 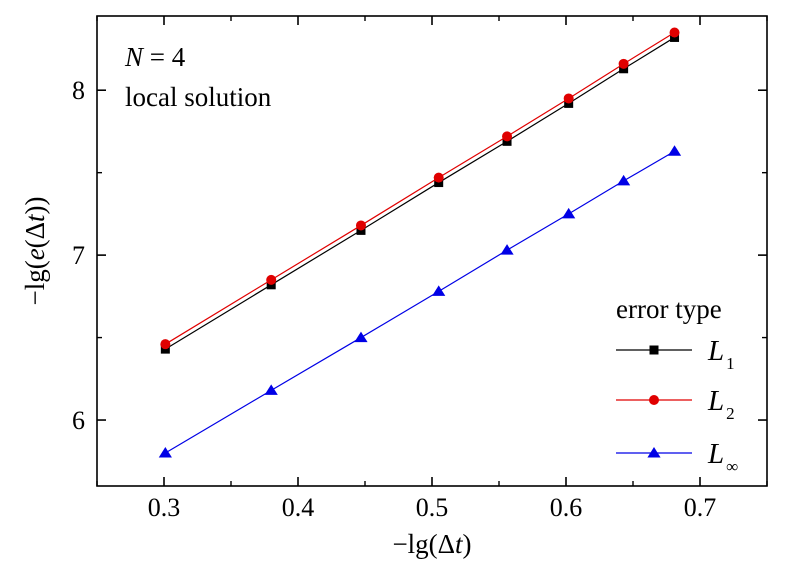 I want to click on x-tick-label: 0.3, so click(x=164, y=507).